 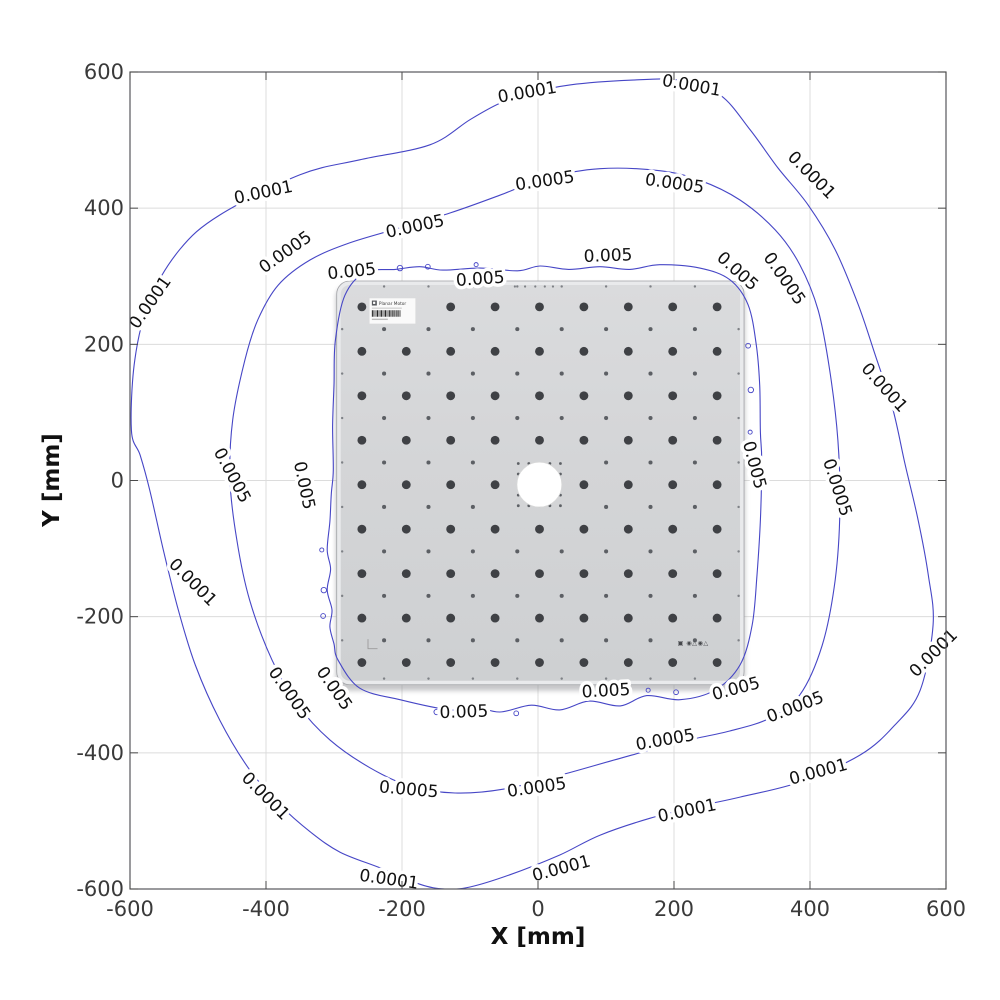 I want to click on x-tick-label: 600, so click(x=946, y=909).